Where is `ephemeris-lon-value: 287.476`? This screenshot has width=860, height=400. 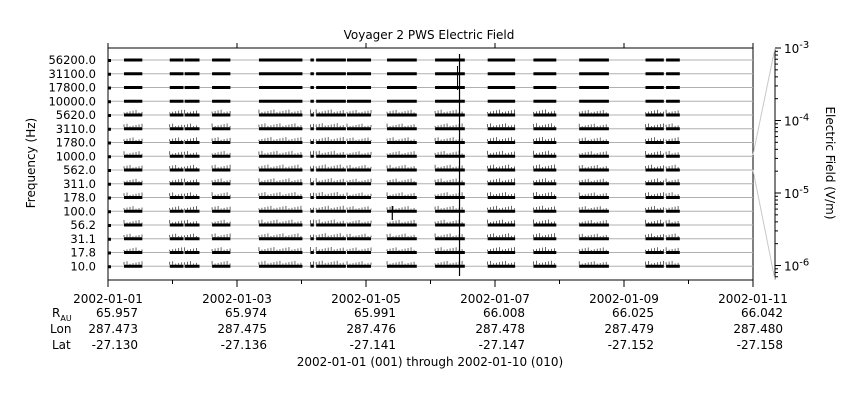 ephemeris-lon-value: 287.476 is located at coordinates (371, 329).